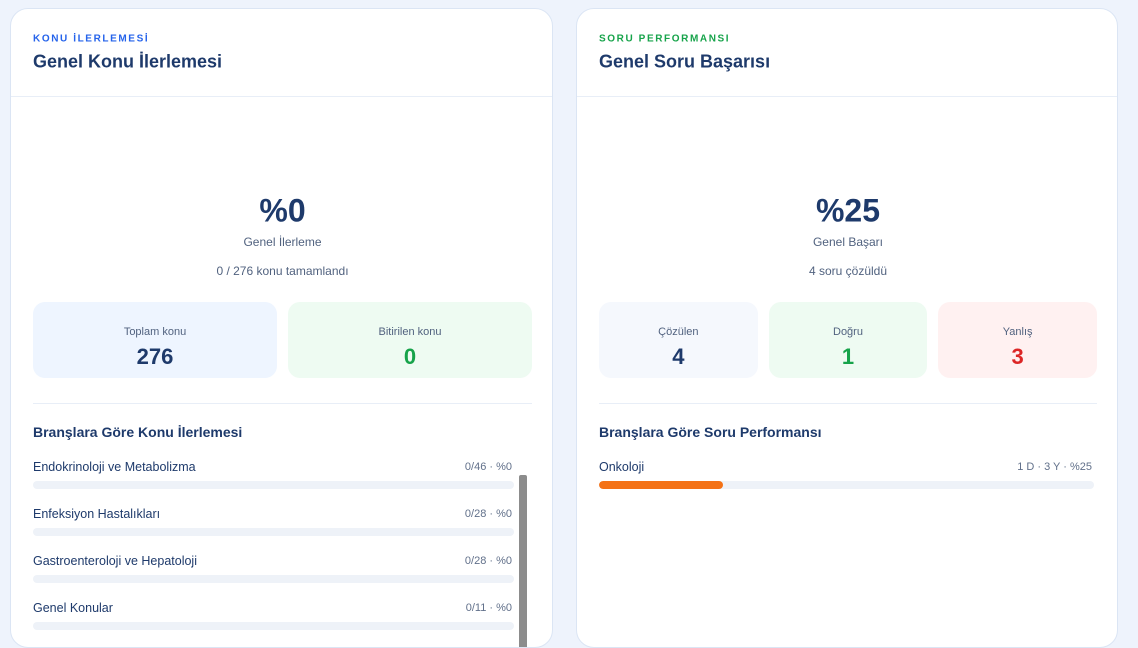 The height and width of the screenshot is (648, 1138). I want to click on gauge-caption: Genel İlerleme, so click(282, 242).